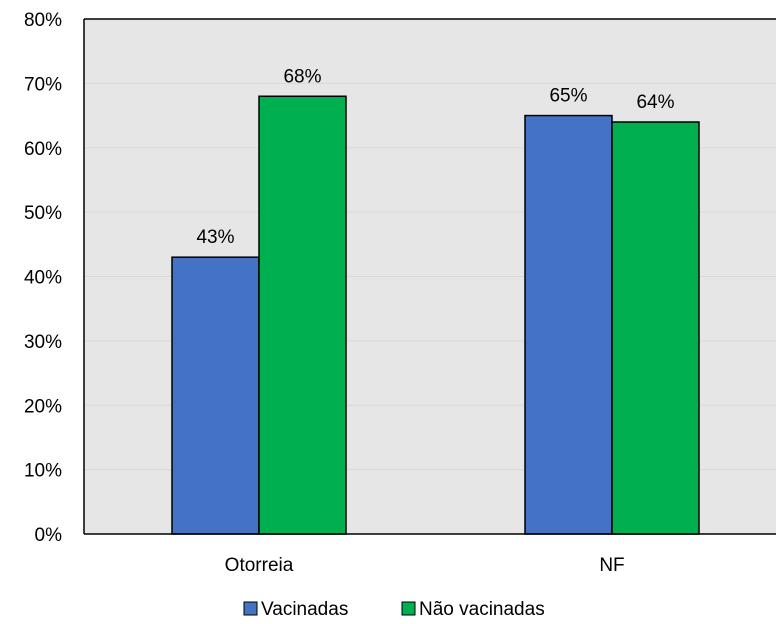 This screenshot has height=624, width=776. What do you see at coordinates (304, 609) in the screenshot?
I see `legend-label: Vacinadas` at bounding box center [304, 609].